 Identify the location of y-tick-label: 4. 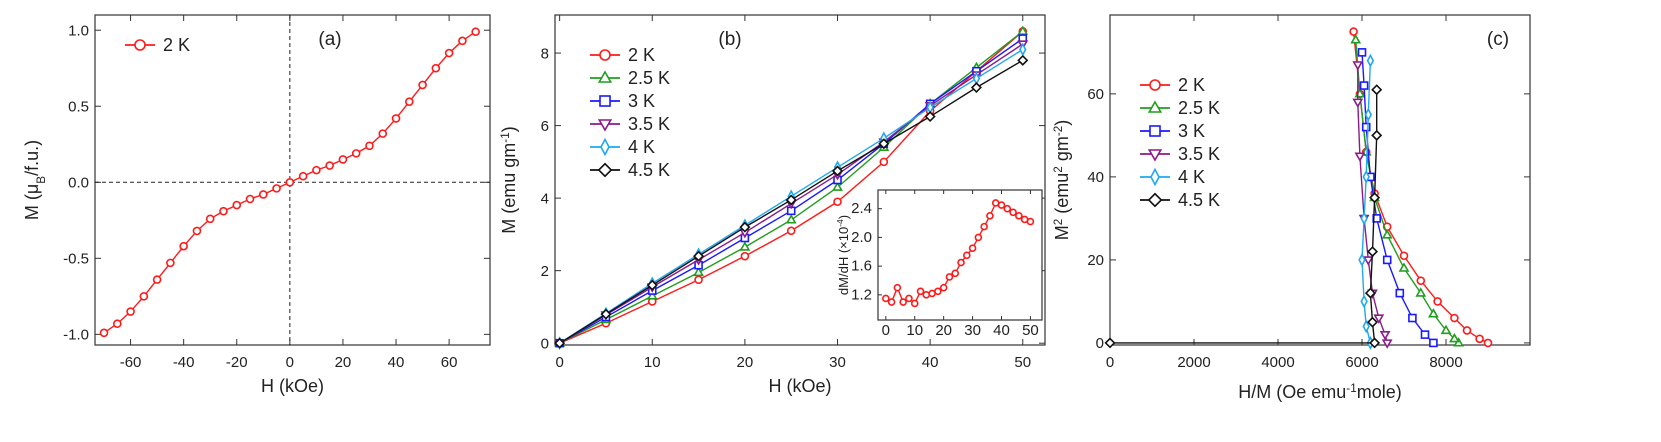
(545, 198).